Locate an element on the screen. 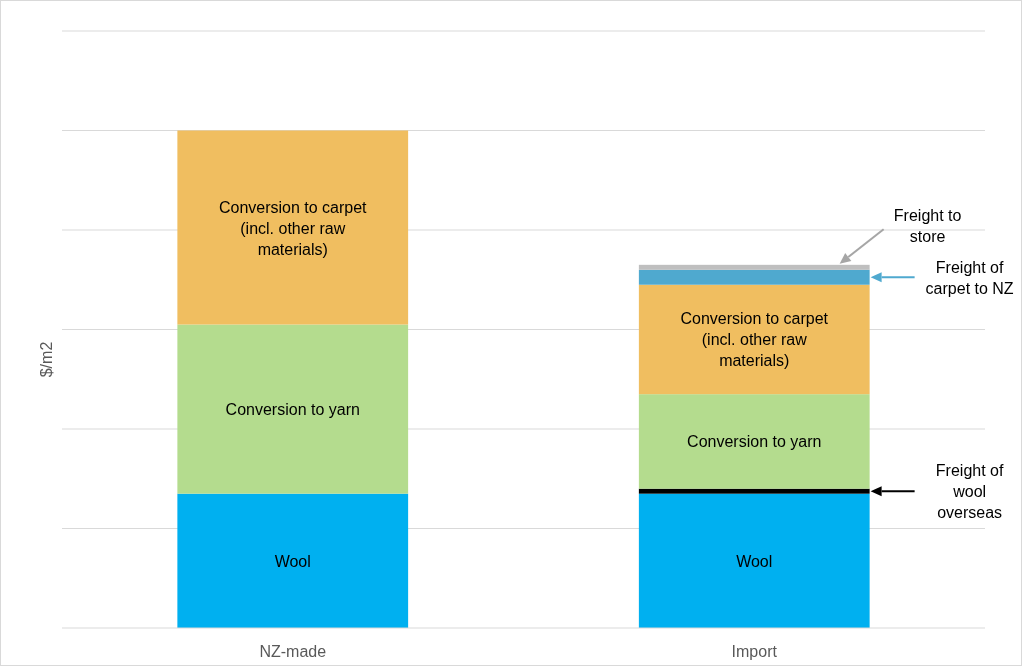  series-label: Conversion to yarn is located at coordinates (754, 441).